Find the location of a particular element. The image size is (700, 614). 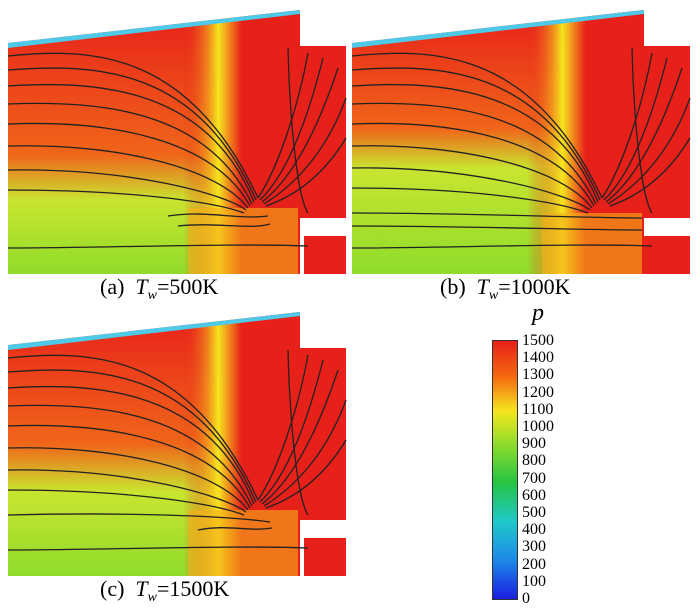

colorbar-tick-label: 1300 is located at coordinates (538, 375).